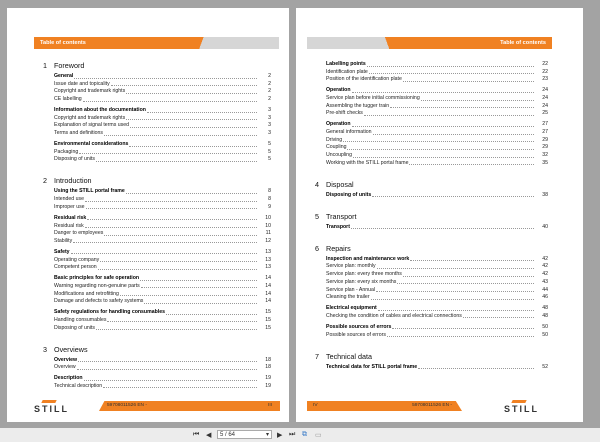 This screenshot has width=600, height=442. I want to click on toc-entry: Environmental considerations 5, so click(162, 145).